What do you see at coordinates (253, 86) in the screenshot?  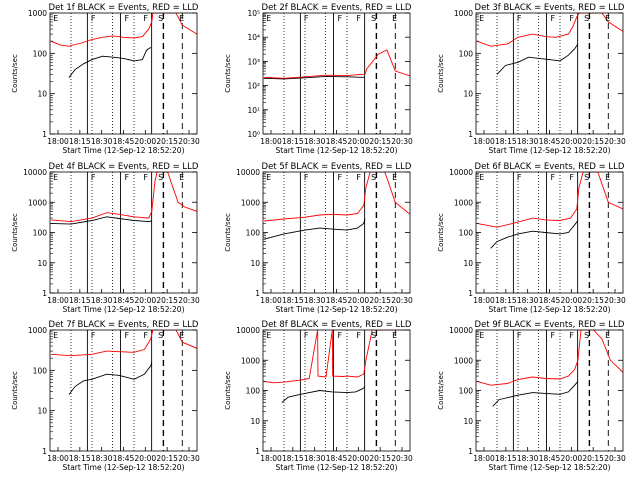 I see `y-tick-label: 10²` at bounding box center [253, 86].